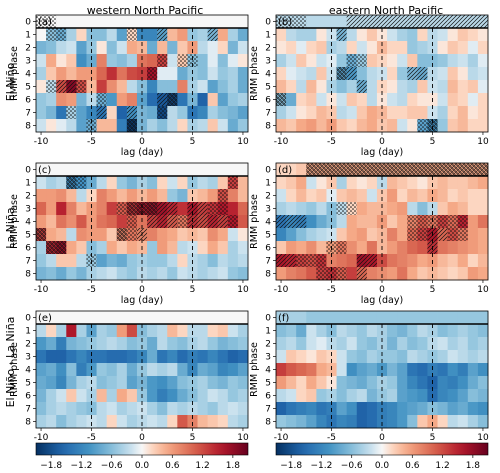 The width and height of the screenshot is (500, 473). I want to click on y-axis-label: RMM phase, so click(254, 221).